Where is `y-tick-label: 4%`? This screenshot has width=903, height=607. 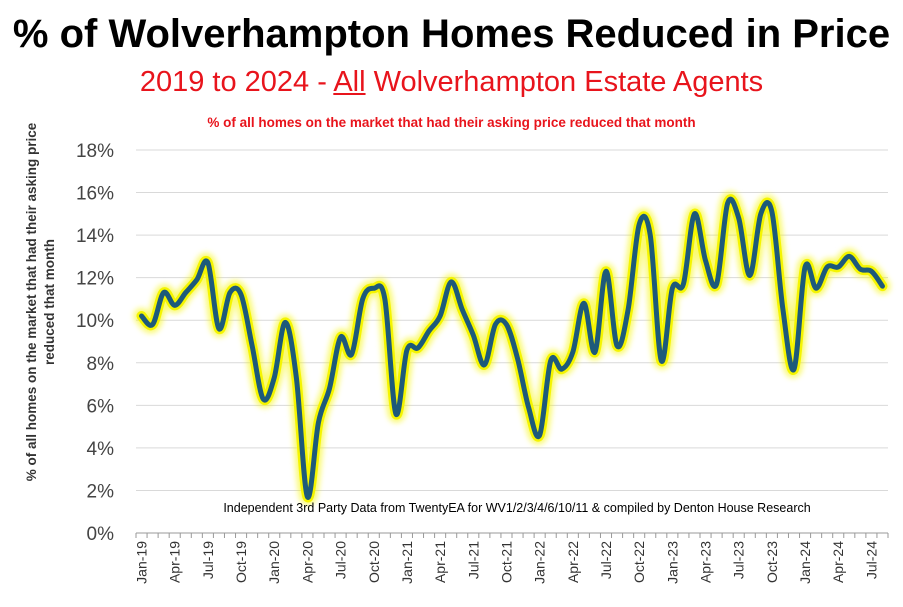 y-tick-label: 4% is located at coordinates (101, 449).